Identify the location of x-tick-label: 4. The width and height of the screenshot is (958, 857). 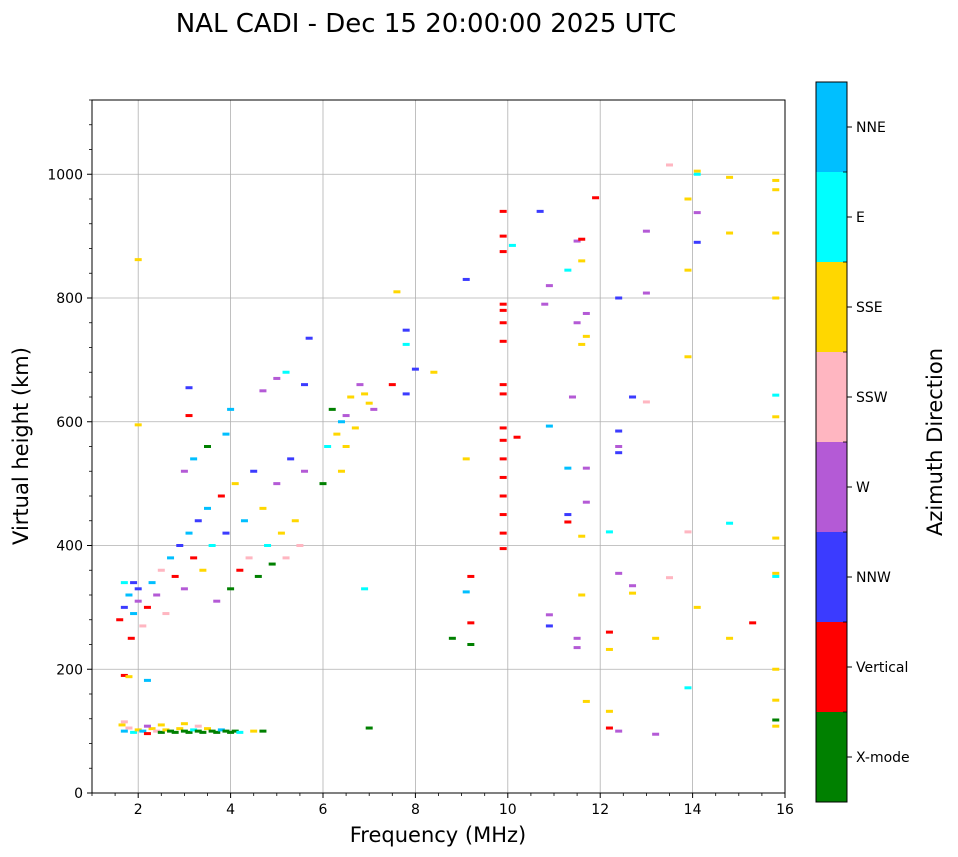
(230, 810).